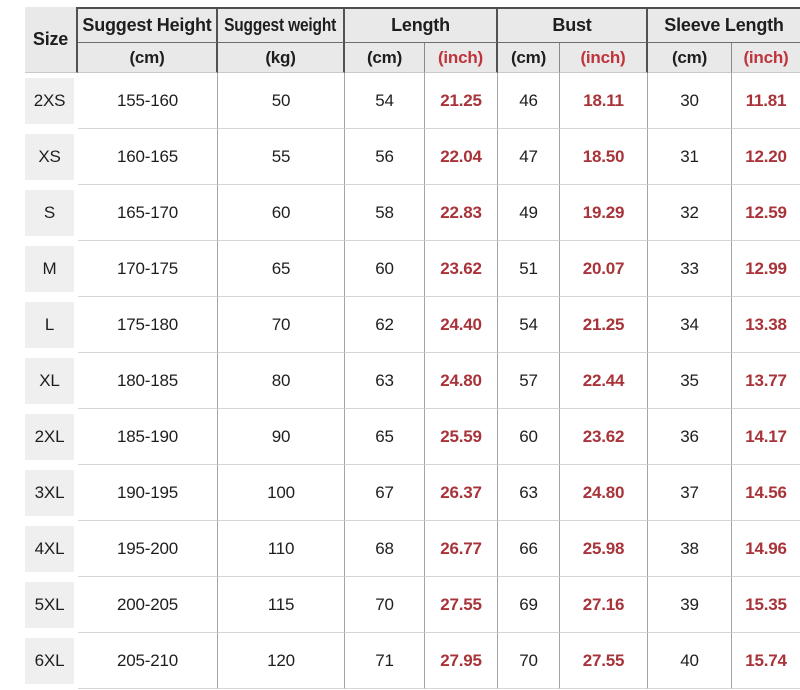 The width and height of the screenshot is (800, 690). I want to click on size-badge: XS, so click(49, 157).